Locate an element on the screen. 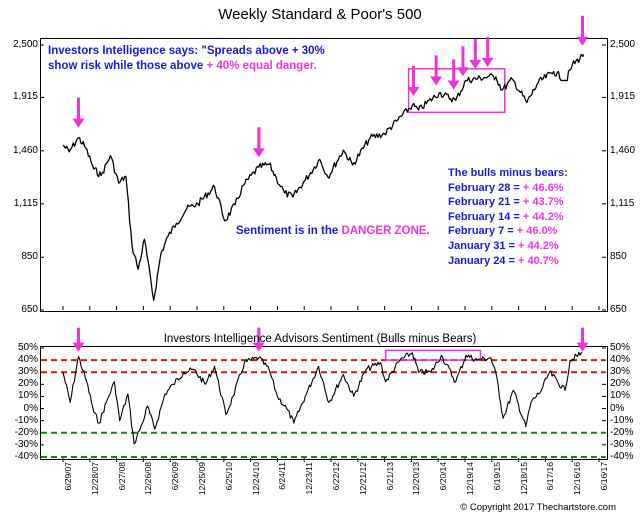 The height and width of the screenshot is (519, 640). bulls-row-date: February 7 is located at coordinates (476, 231).